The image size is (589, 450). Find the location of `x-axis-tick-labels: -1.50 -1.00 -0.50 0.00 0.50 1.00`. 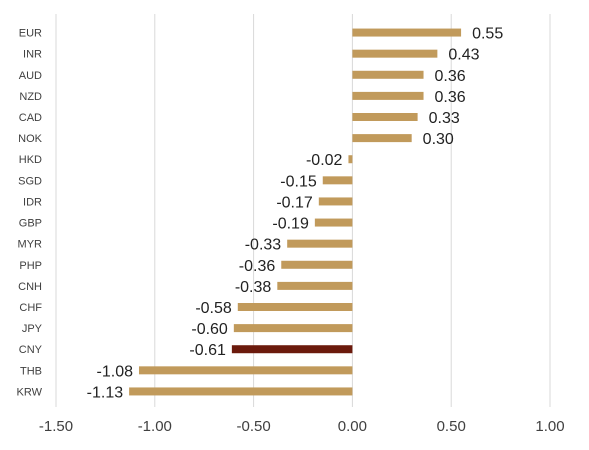

x-axis-tick-labels: -1.50 -1.00 -0.50 0.00 0.50 1.00 is located at coordinates (302, 426).